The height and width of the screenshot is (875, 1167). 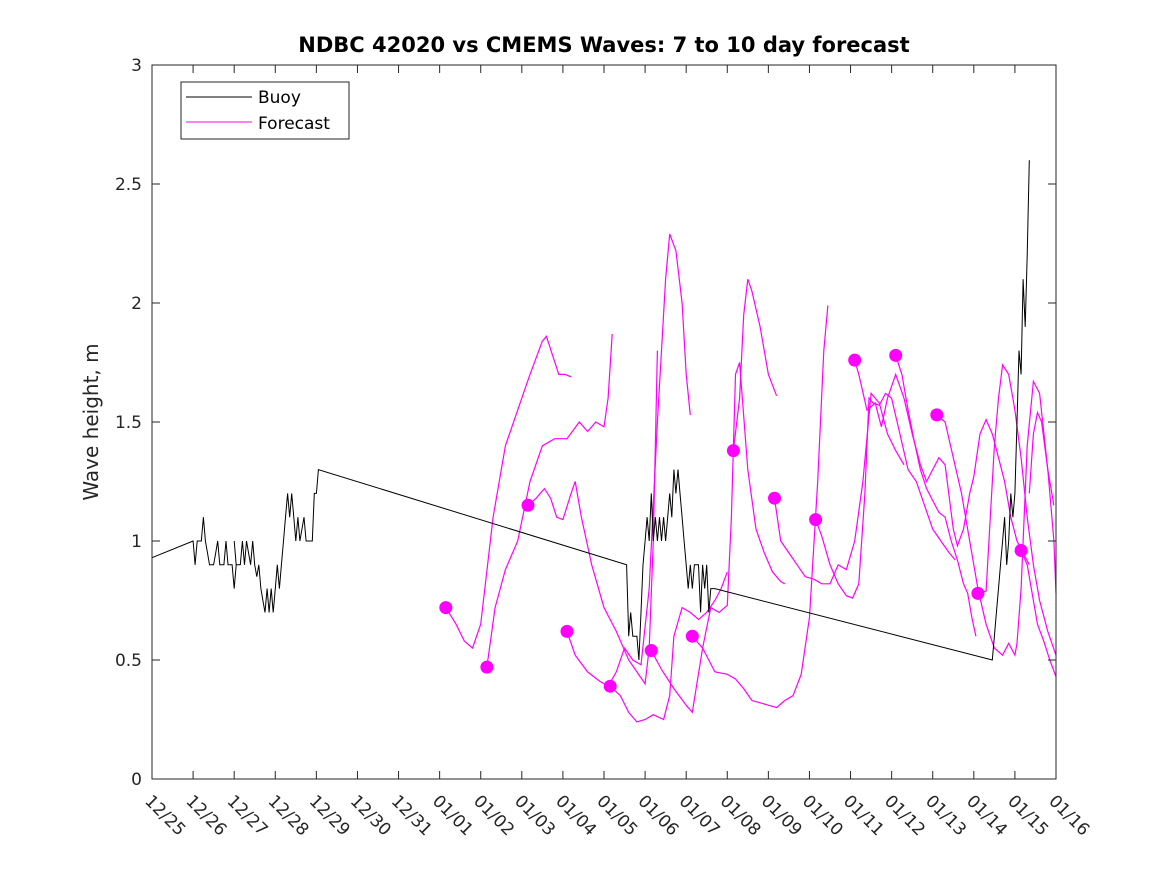 What do you see at coordinates (136, 780) in the screenshot?
I see `y-tick-label: 0` at bounding box center [136, 780].